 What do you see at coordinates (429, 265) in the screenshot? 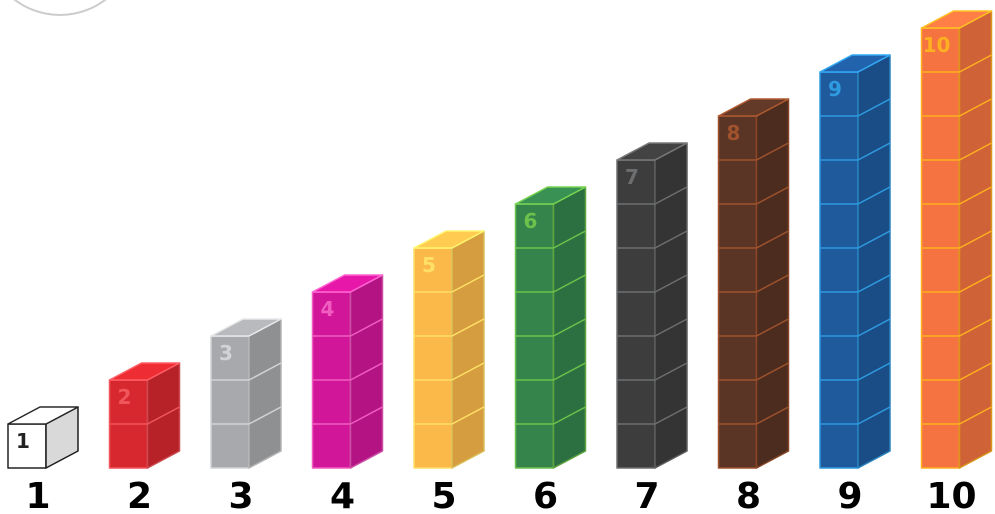
I see `face-number: 5` at bounding box center [429, 265].